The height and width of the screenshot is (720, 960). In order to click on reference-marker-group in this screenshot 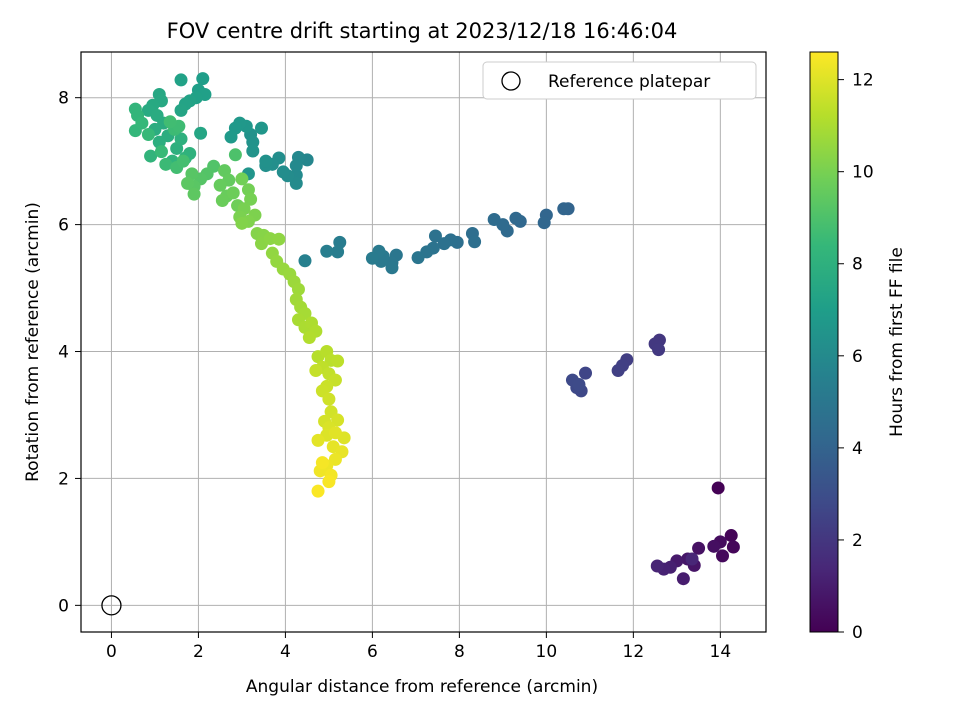, I will do `click(111, 605)`.